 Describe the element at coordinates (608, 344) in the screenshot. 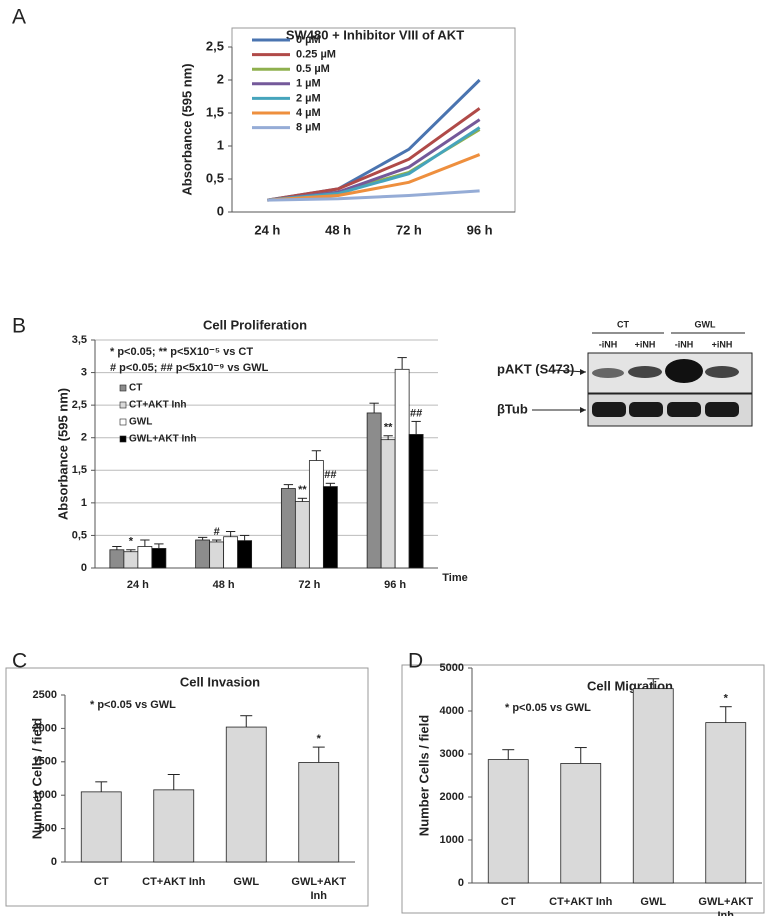

I see `lane-label: -iNH` at that location.